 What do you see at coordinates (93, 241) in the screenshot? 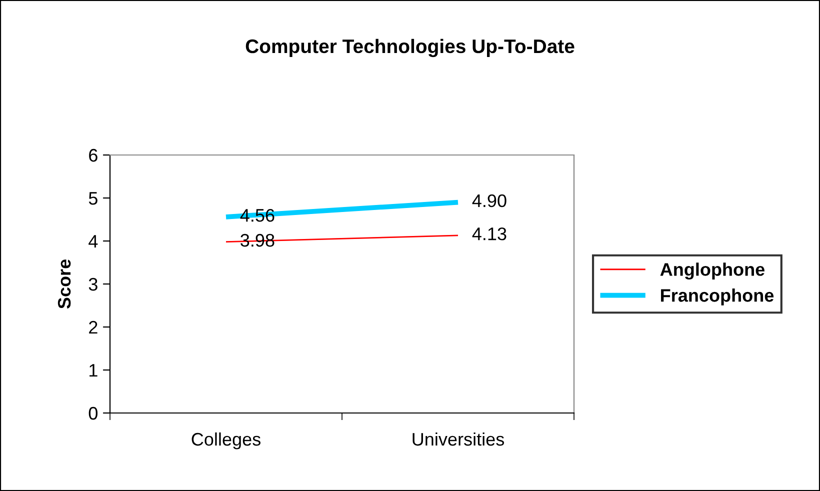
I see `y-tick-label: 4` at bounding box center [93, 241].